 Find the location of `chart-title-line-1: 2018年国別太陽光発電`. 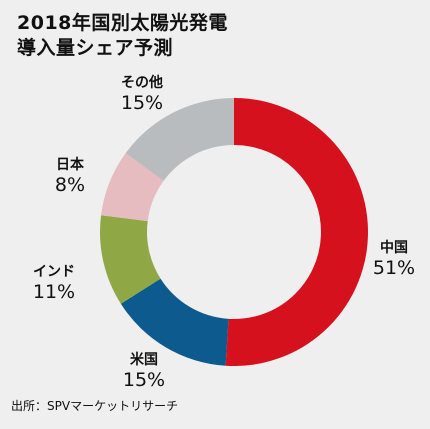

chart-title-line-1: 2018年国別太陽光発電 is located at coordinates (122, 23).